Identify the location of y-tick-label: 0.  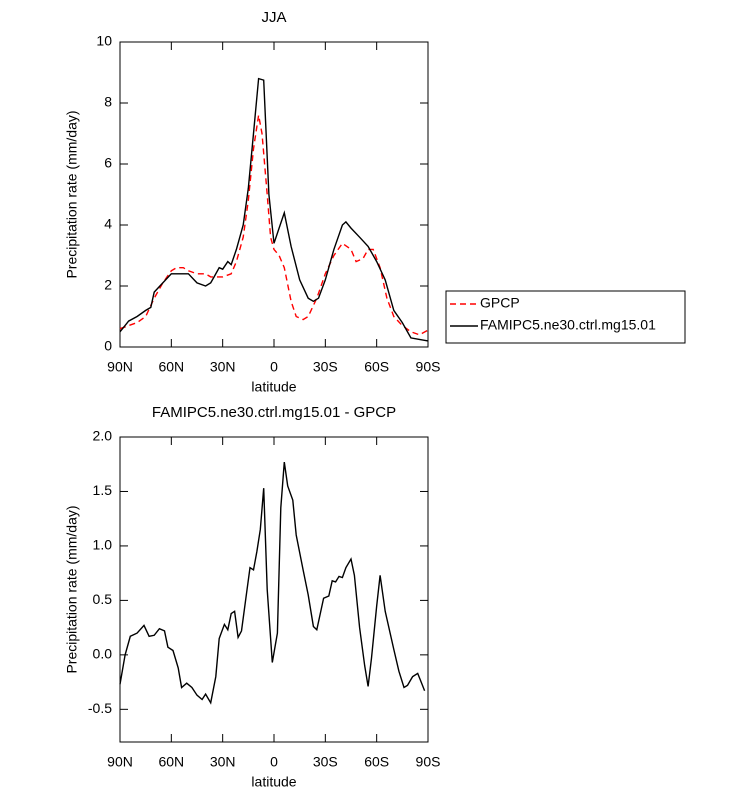
(108, 346).